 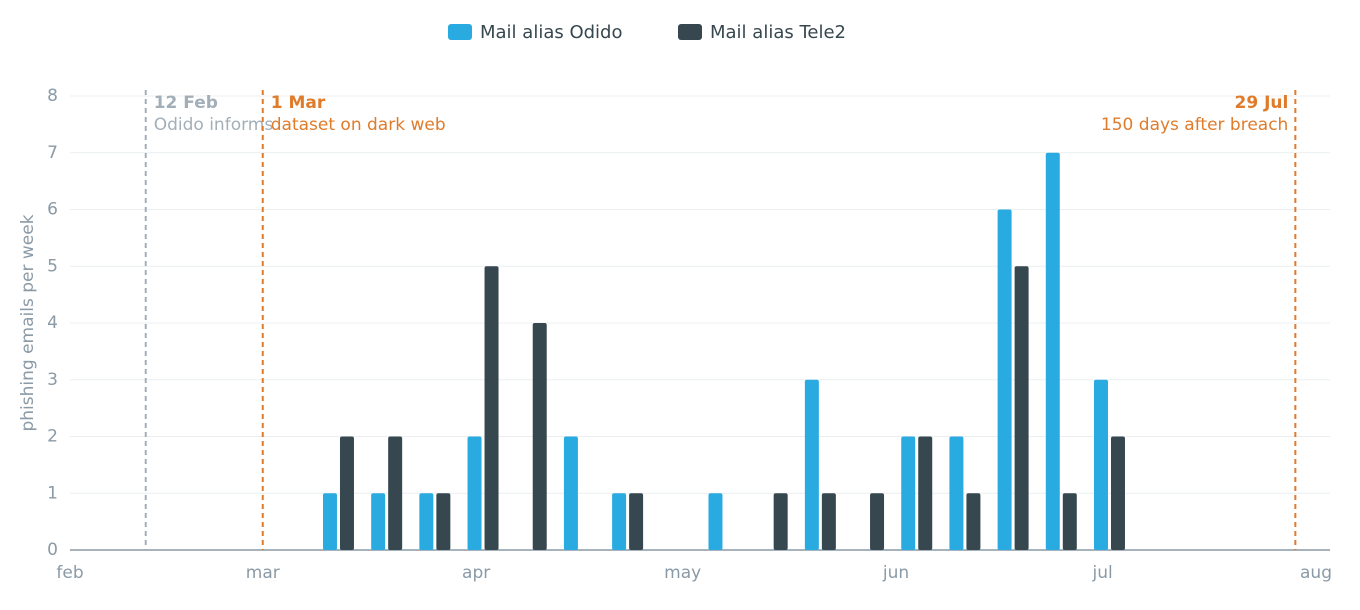 I want to click on y-tick-label: 3, so click(x=52, y=380).